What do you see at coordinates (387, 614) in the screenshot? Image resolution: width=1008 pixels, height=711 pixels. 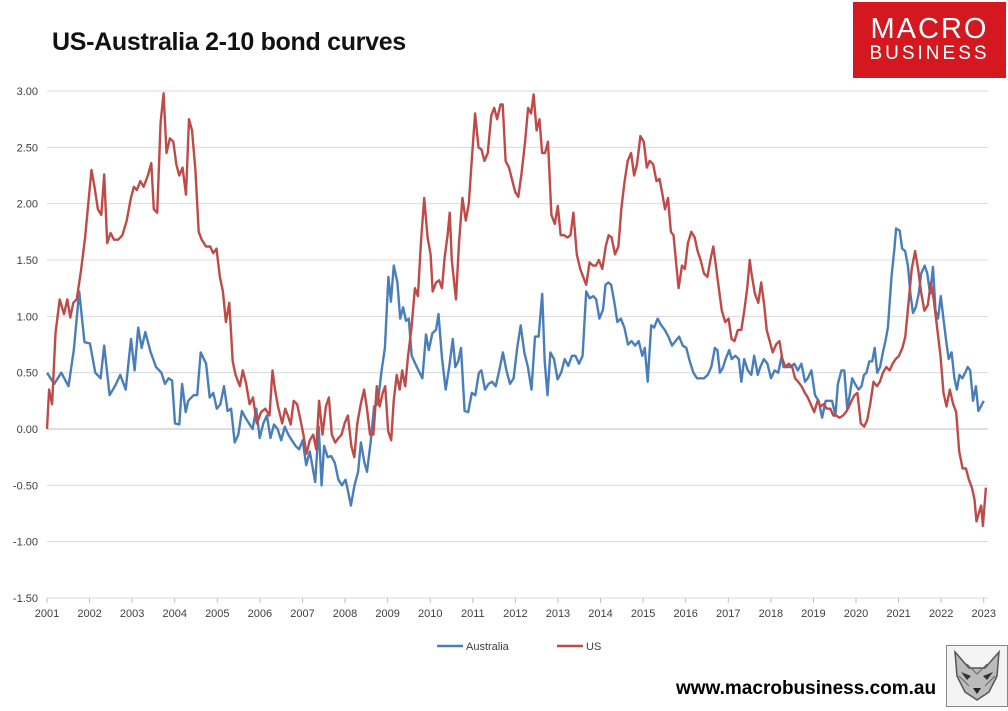 I see `x-tick-label: 2009` at bounding box center [387, 614].